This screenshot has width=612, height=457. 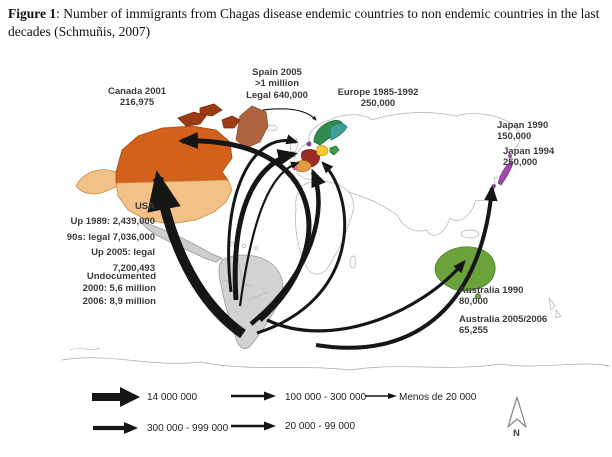 I want to click on uk-highlight, so click(x=309, y=144).